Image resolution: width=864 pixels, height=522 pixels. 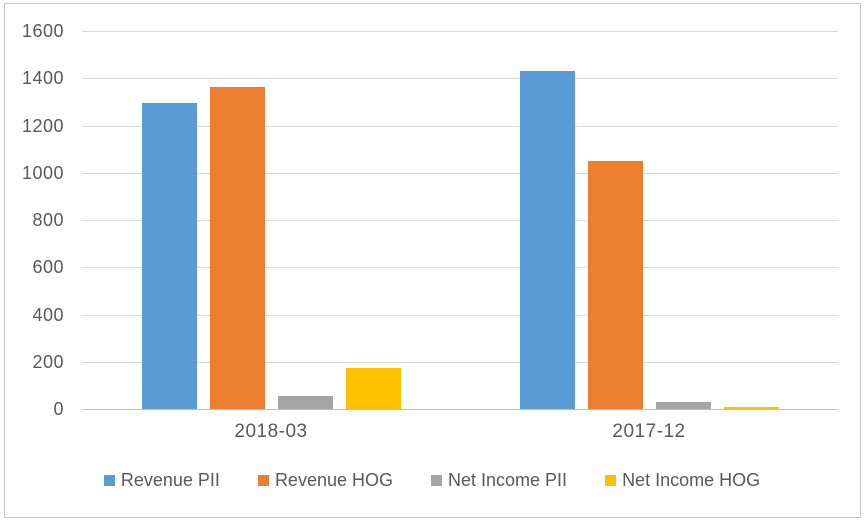 I want to click on legend-label: Net Income HOG, so click(x=691, y=479).